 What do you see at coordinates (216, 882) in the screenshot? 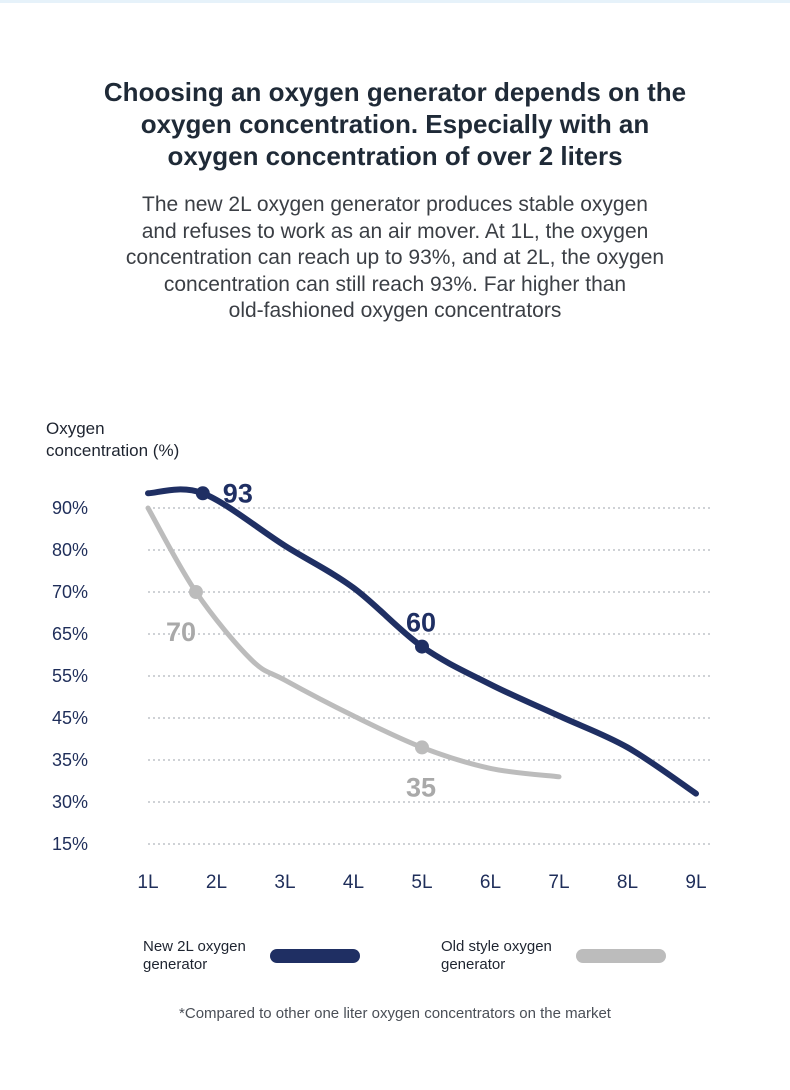
I see `x-tick-label: 2L` at bounding box center [216, 882].